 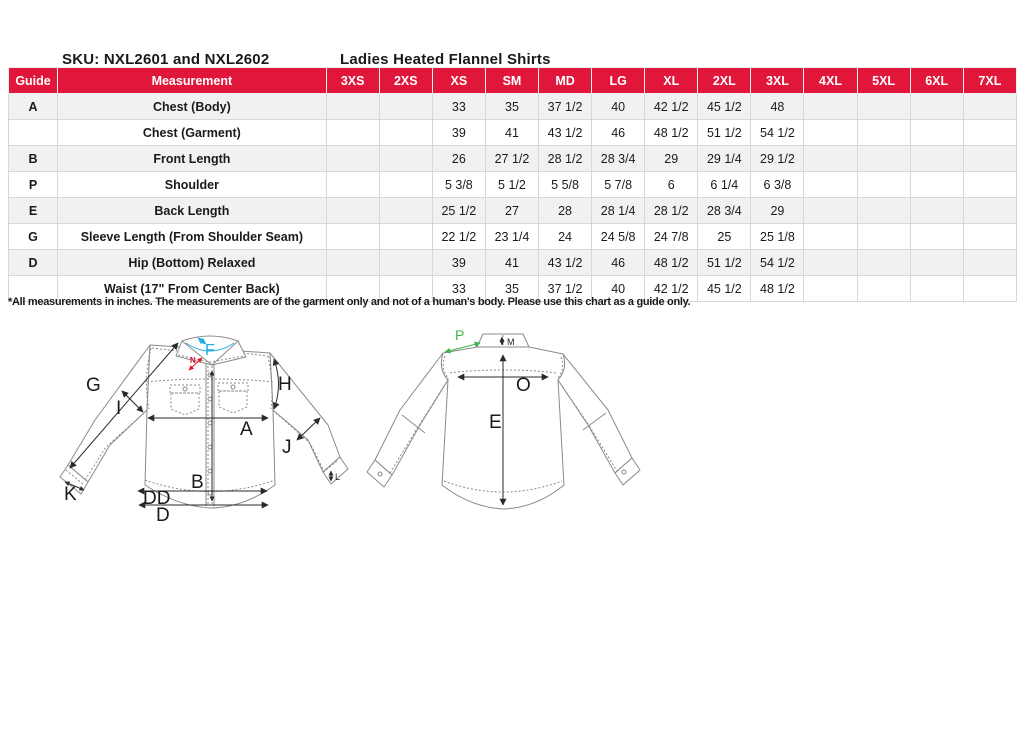 I want to click on back-measurement-arrows, so click(x=496, y=421).